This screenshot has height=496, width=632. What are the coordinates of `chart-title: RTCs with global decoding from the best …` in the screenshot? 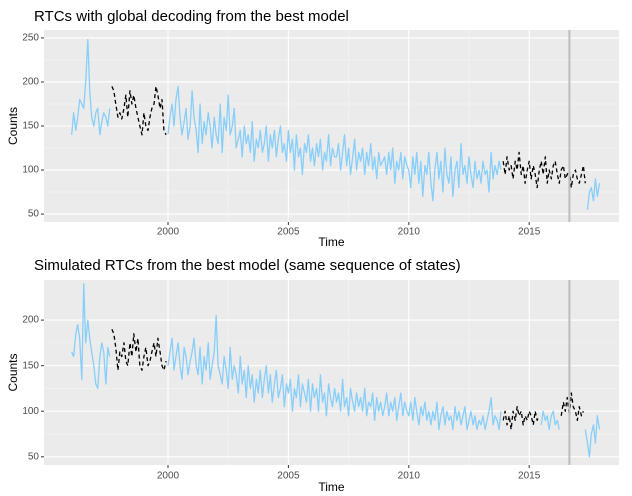 It's located at (191, 16).